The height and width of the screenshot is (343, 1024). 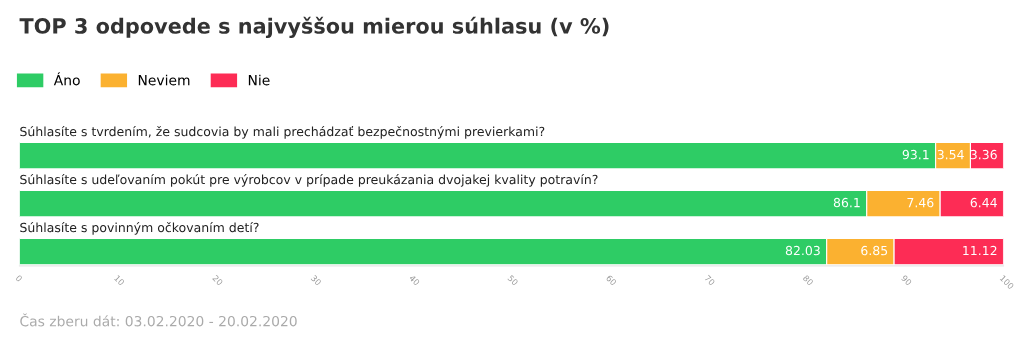 What do you see at coordinates (846, 202) in the screenshot?
I see `data-label: 86.1` at bounding box center [846, 202].